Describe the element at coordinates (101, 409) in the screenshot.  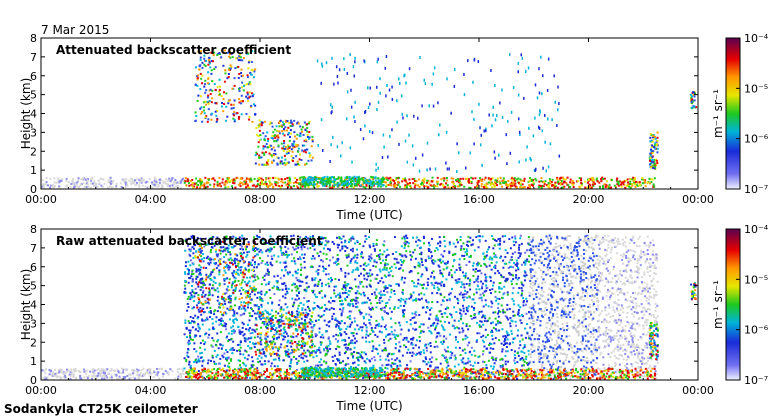
I see `footer-label: Sodankyla CT25K ceilometer` at that location.